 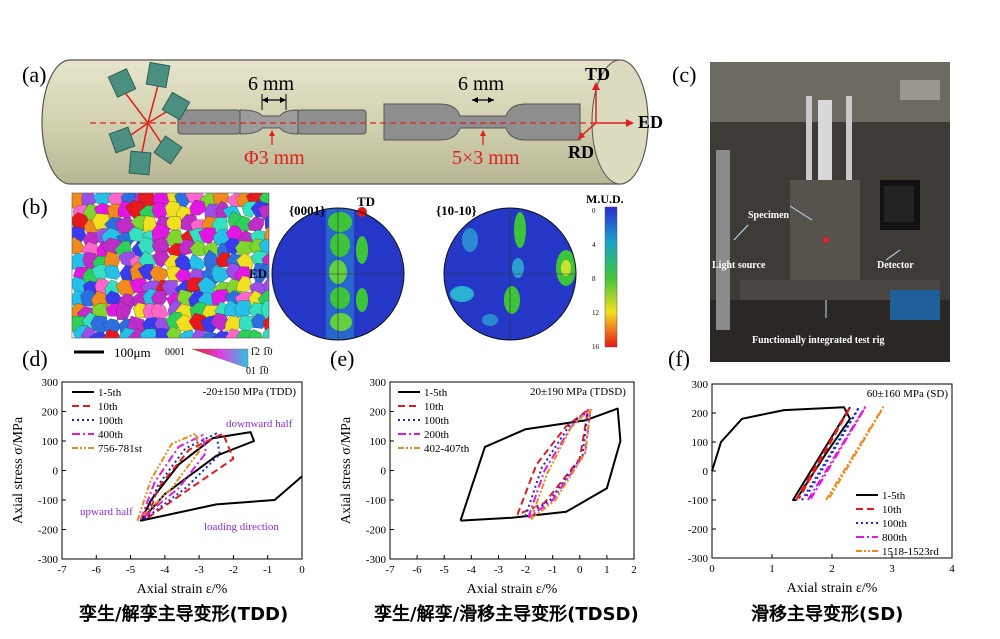 I want to click on pf-td-label: TD, so click(x=366, y=201).